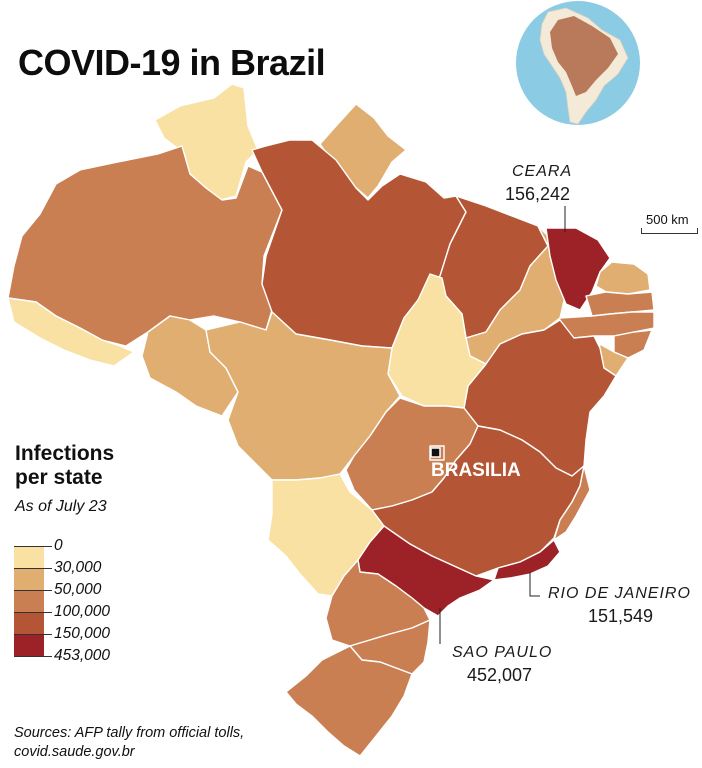 This screenshot has height=768, width=702. What do you see at coordinates (537, 194) in the screenshot?
I see `ceara-callout-value: 156,242` at bounding box center [537, 194].